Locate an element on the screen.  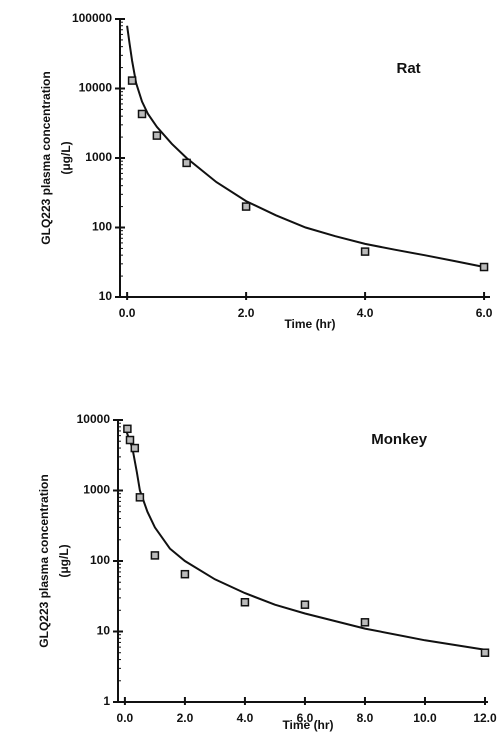
y-tick-label: 100000 is located at coordinates (92, 18).